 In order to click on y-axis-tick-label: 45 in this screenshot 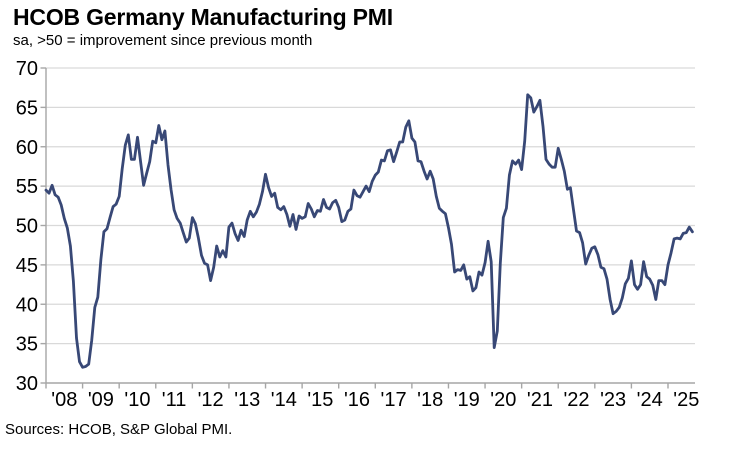, I will do `click(27, 266)`.